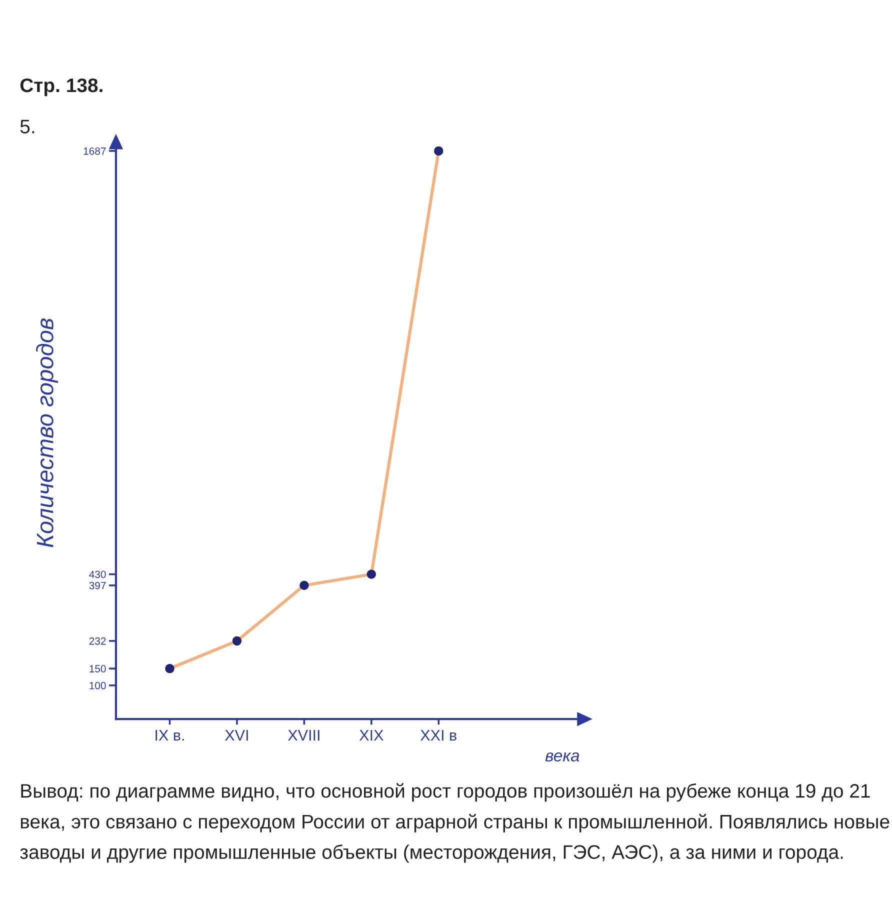 Image resolution: width=892 pixels, height=916 pixels. What do you see at coordinates (562, 757) in the screenshot?
I see `x-axis-title: века` at bounding box center [562, 757].